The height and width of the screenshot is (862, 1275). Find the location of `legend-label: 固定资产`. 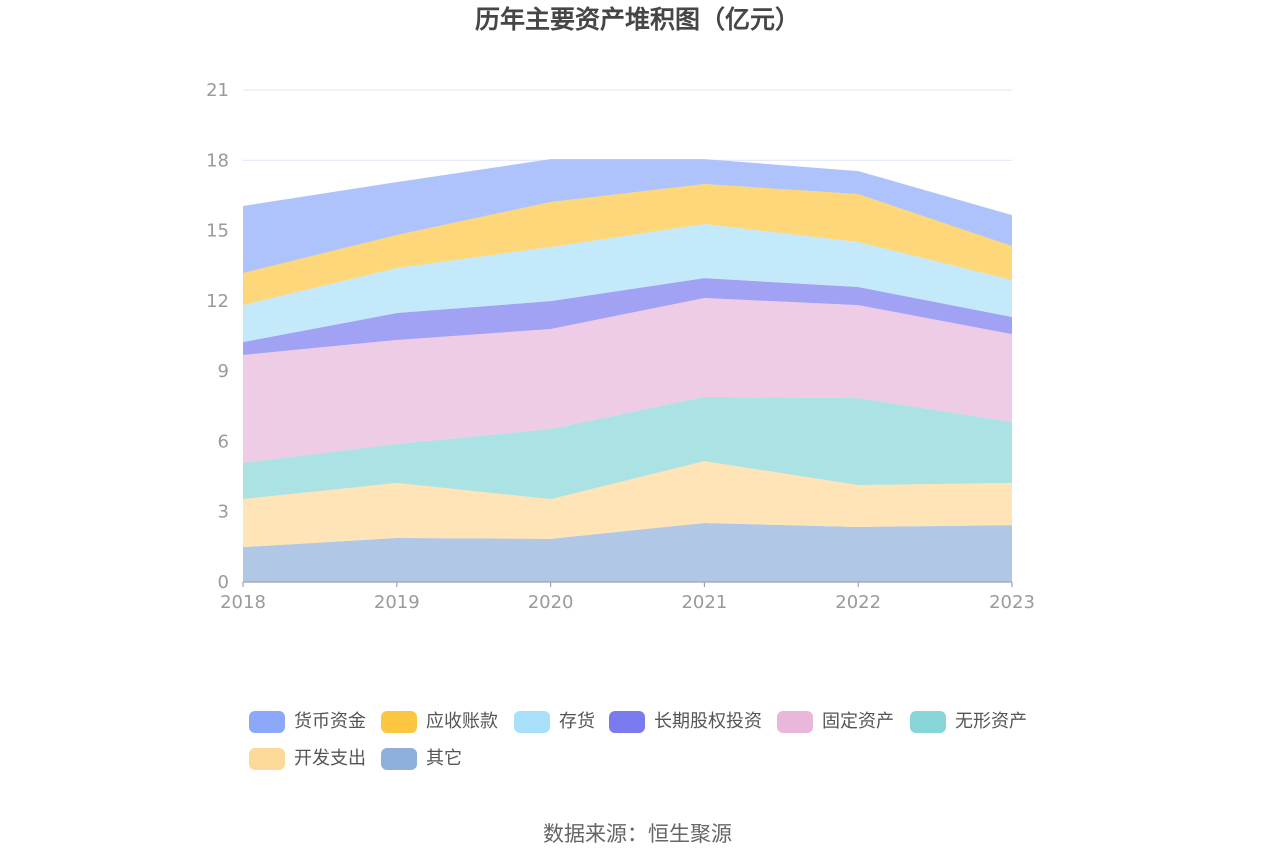

legend-label: 固定资产 is located at coordinates (858, 721).